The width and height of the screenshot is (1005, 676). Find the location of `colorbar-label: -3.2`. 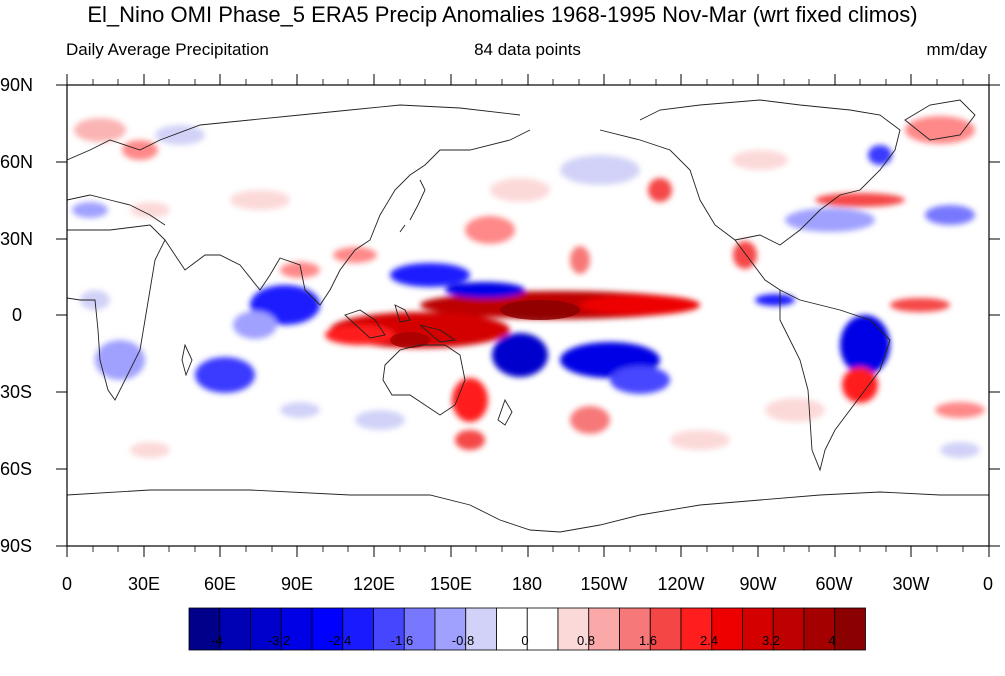

colorbar-label: -3.2 is located at coordinates (279, 640).